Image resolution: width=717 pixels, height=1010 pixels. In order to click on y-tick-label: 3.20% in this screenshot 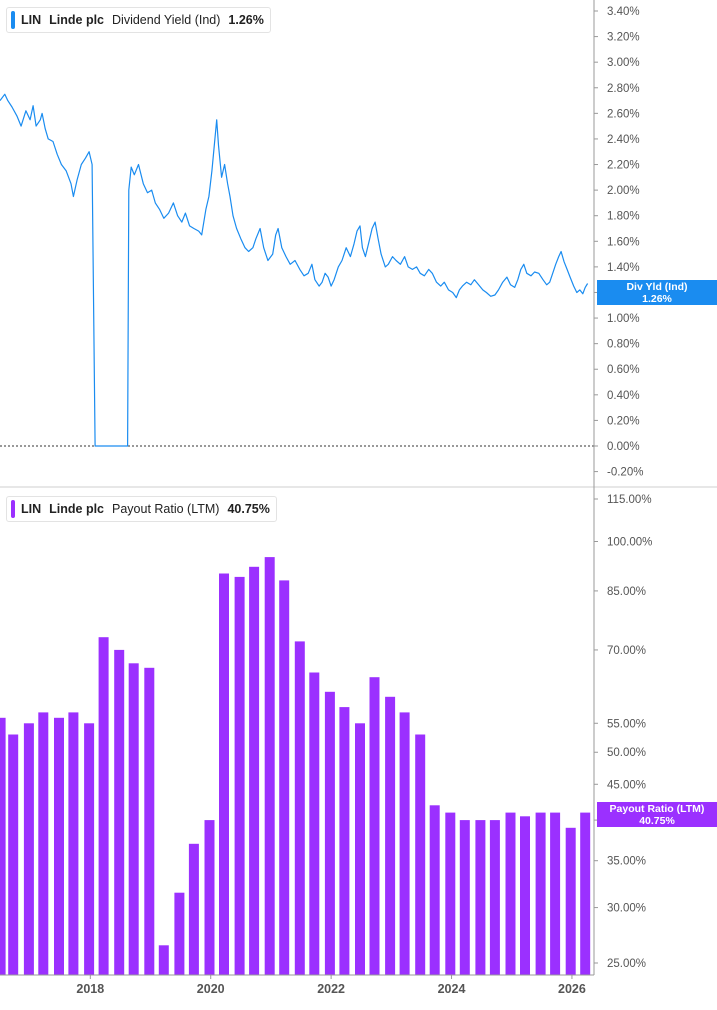, I will do `click(623, 38)`.